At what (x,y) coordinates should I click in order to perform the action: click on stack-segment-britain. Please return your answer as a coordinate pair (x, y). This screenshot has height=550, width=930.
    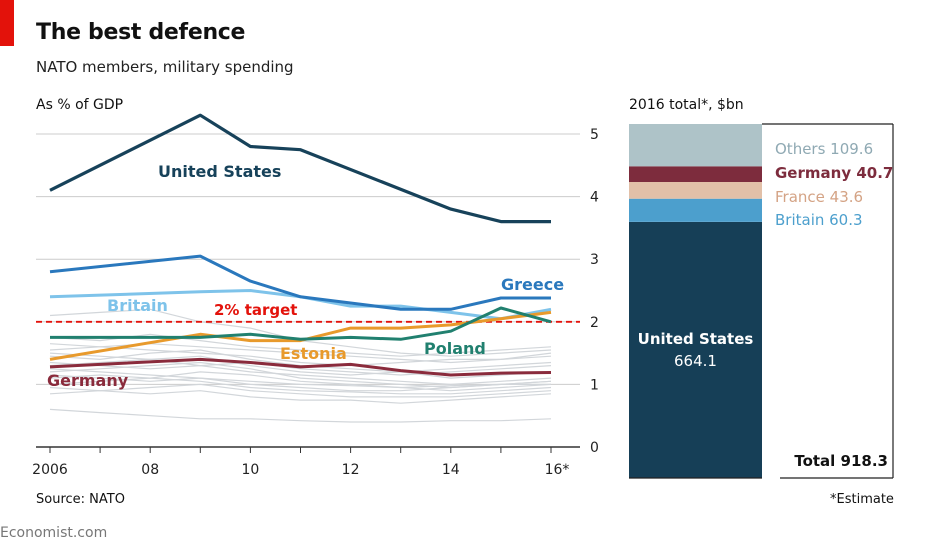
    Looking at the image, I should click on (695, 210).